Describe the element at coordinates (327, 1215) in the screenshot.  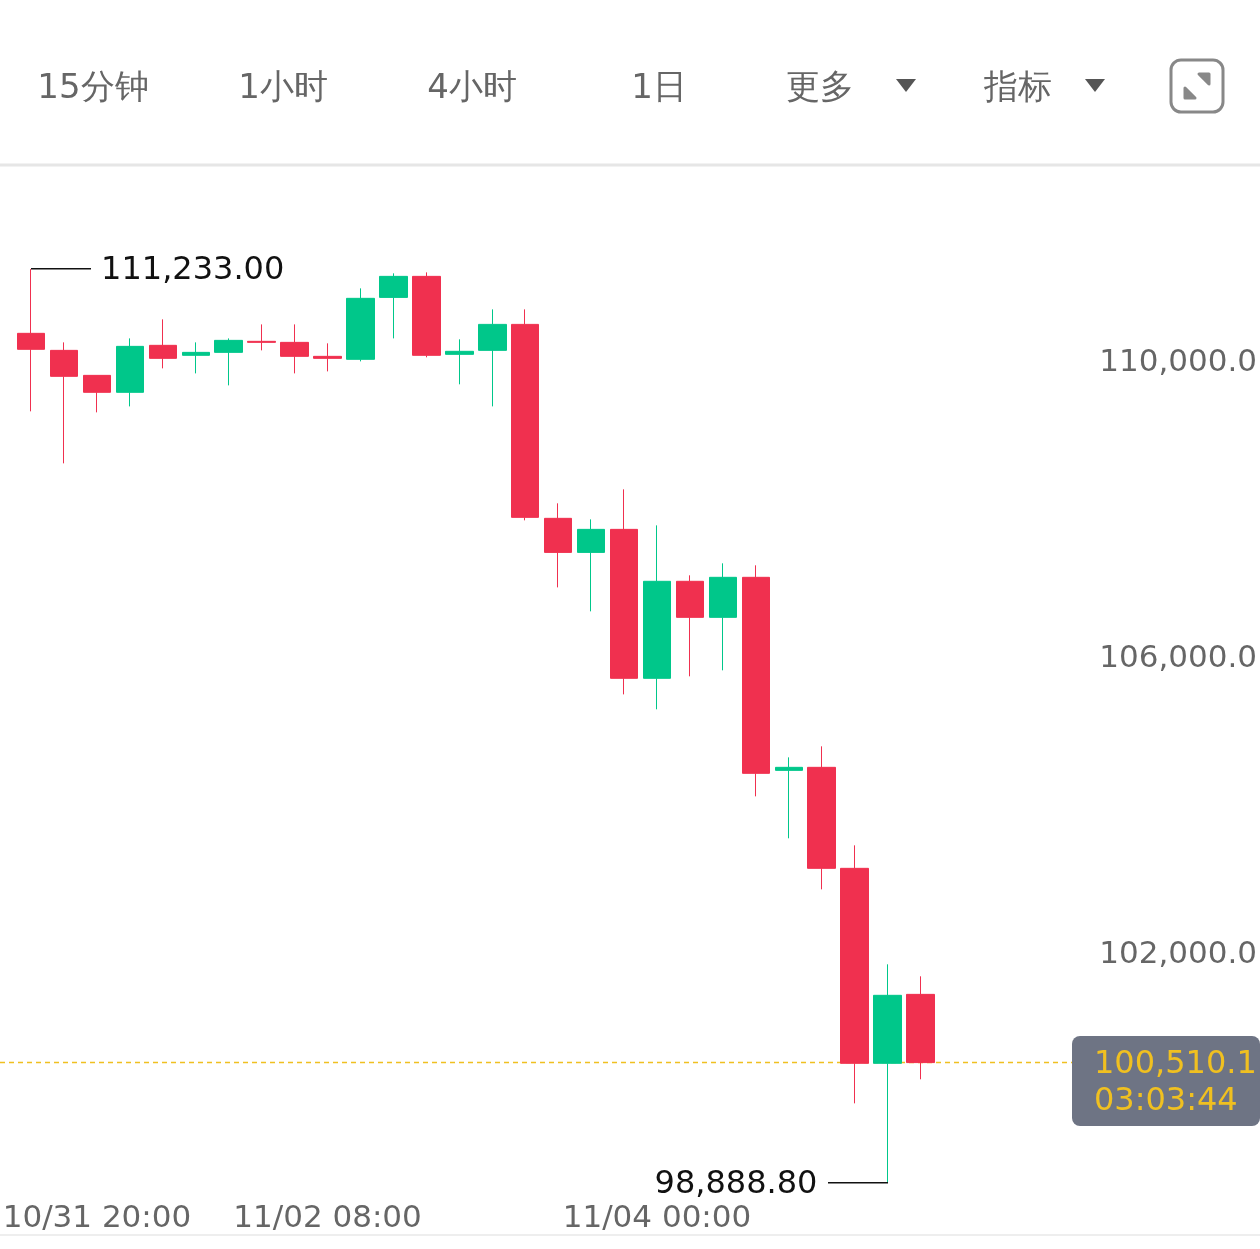
I see `x-tick-label: 11/02 08:00` at that location.